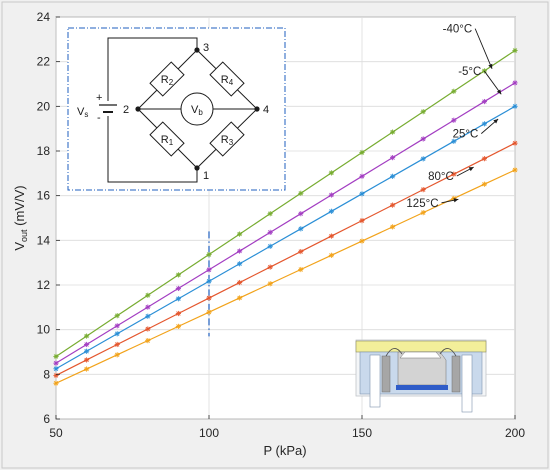  I want to click on y-tick-label: 18, so click(44, 151).